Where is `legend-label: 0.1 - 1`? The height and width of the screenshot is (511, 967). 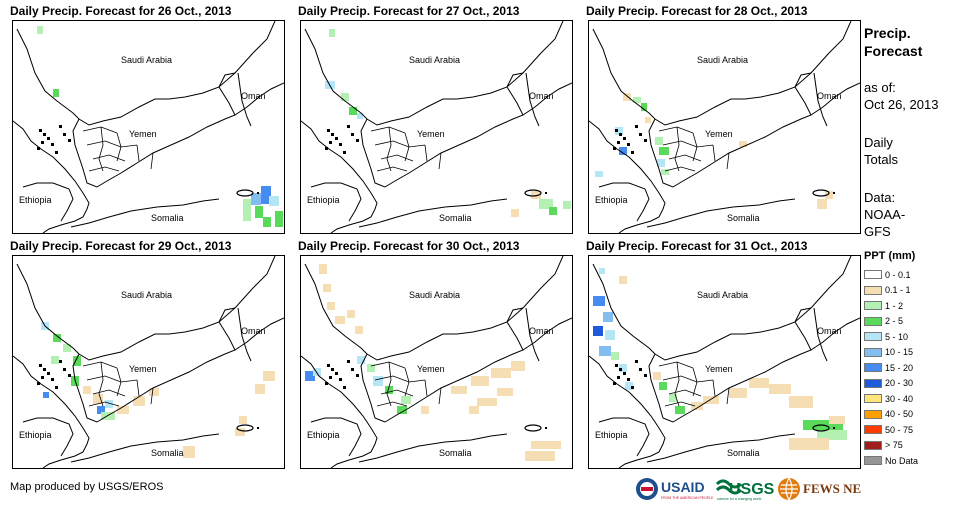 legend-label: 0.1 - 1 is located at coordinates (898, 290).